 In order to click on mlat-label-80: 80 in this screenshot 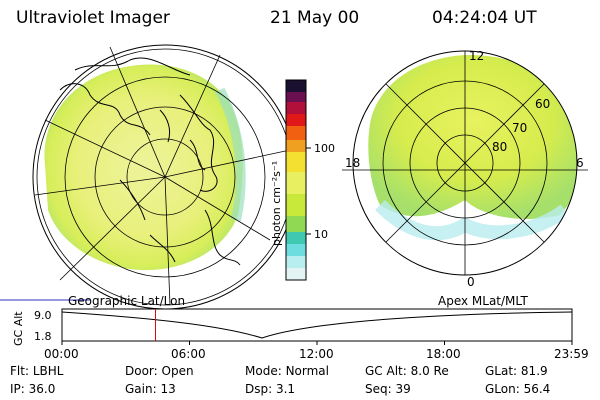, I will do `click(499, 147)`.